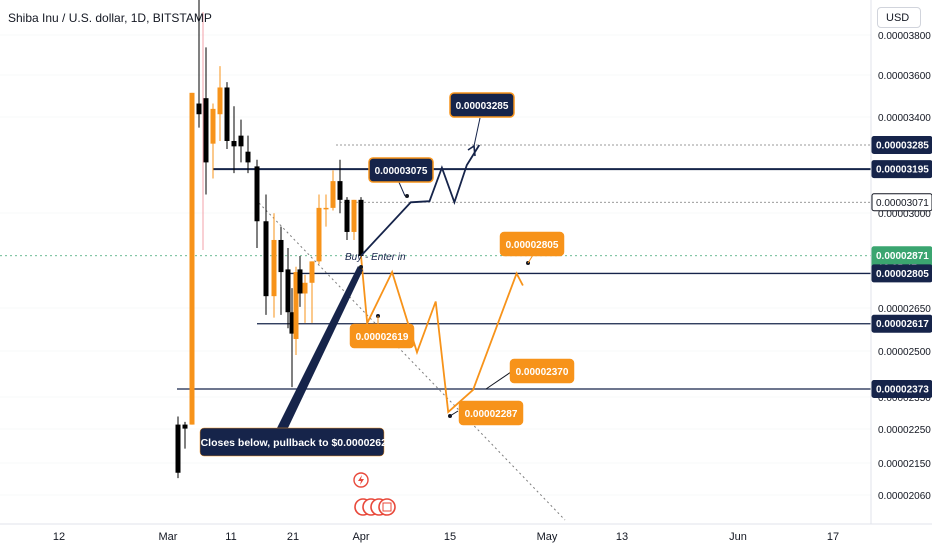  I want to click on currency-button: USD, so click(899, 17).